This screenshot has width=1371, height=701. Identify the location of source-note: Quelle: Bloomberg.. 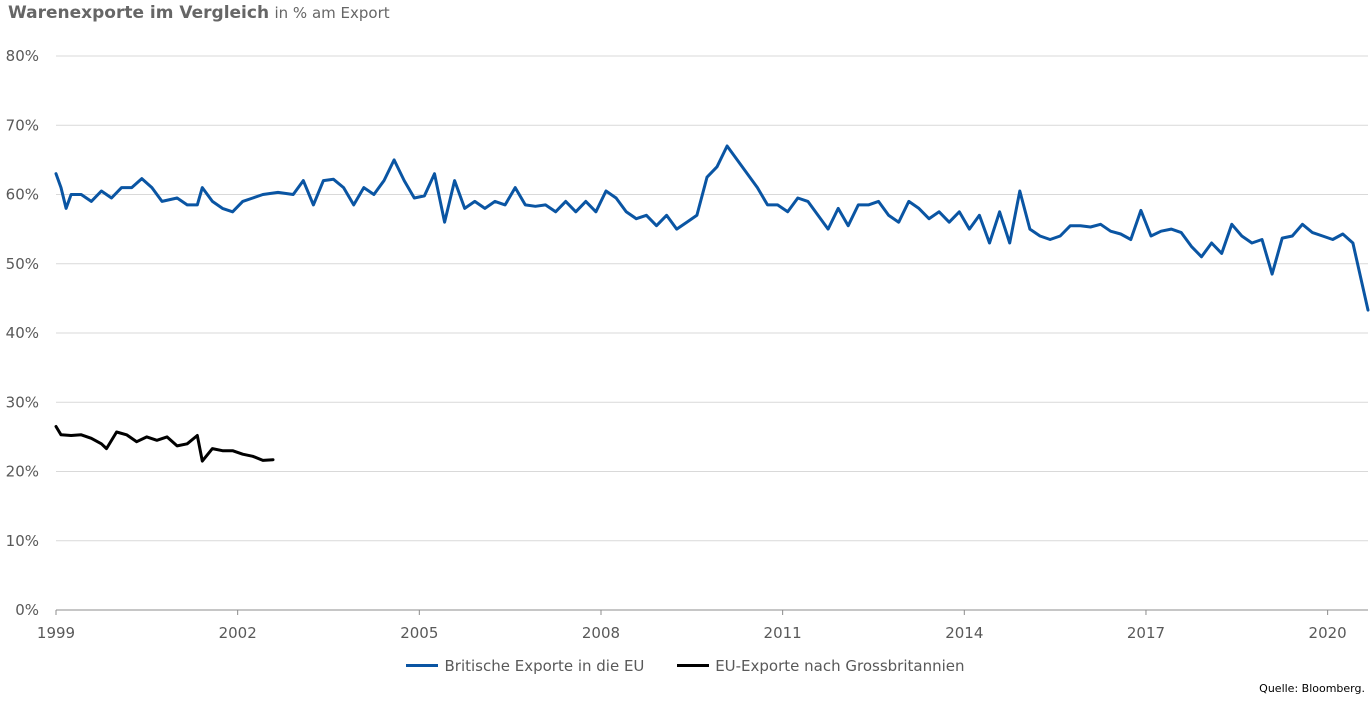
(1312, 688).